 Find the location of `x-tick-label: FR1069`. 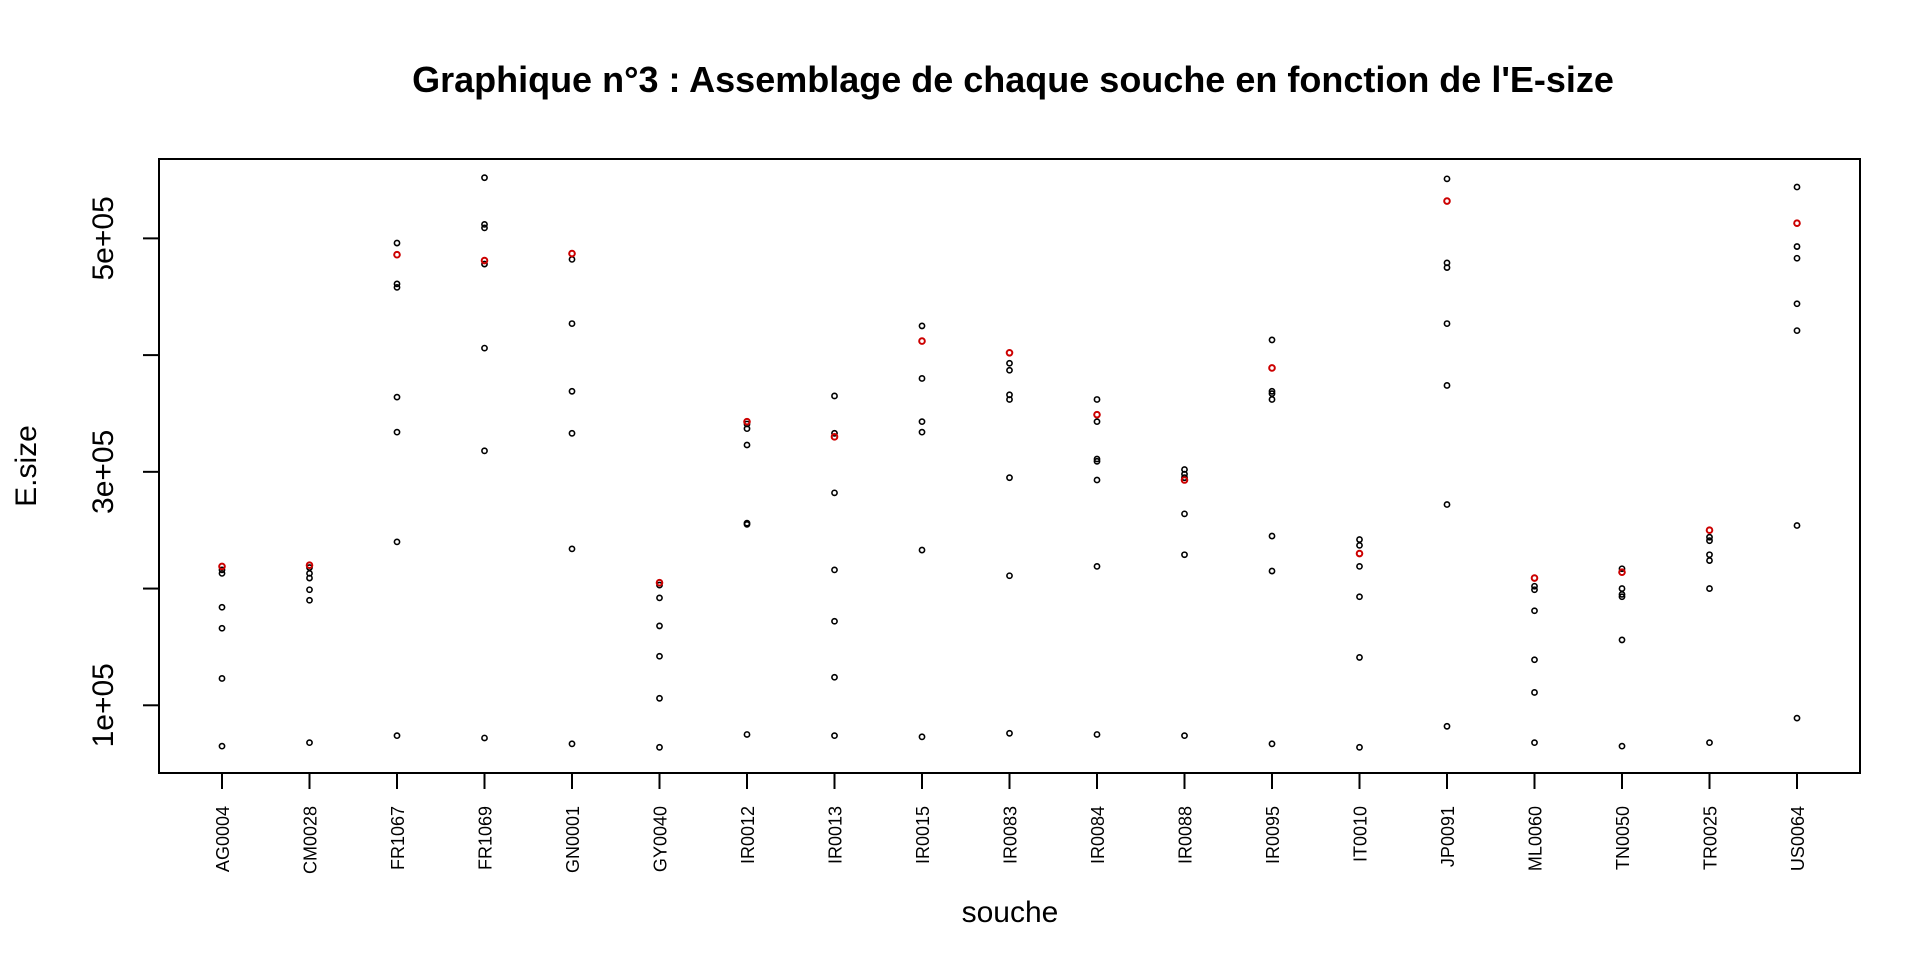

x-tick-label: FR1069 is located at coordinates (486, 838).